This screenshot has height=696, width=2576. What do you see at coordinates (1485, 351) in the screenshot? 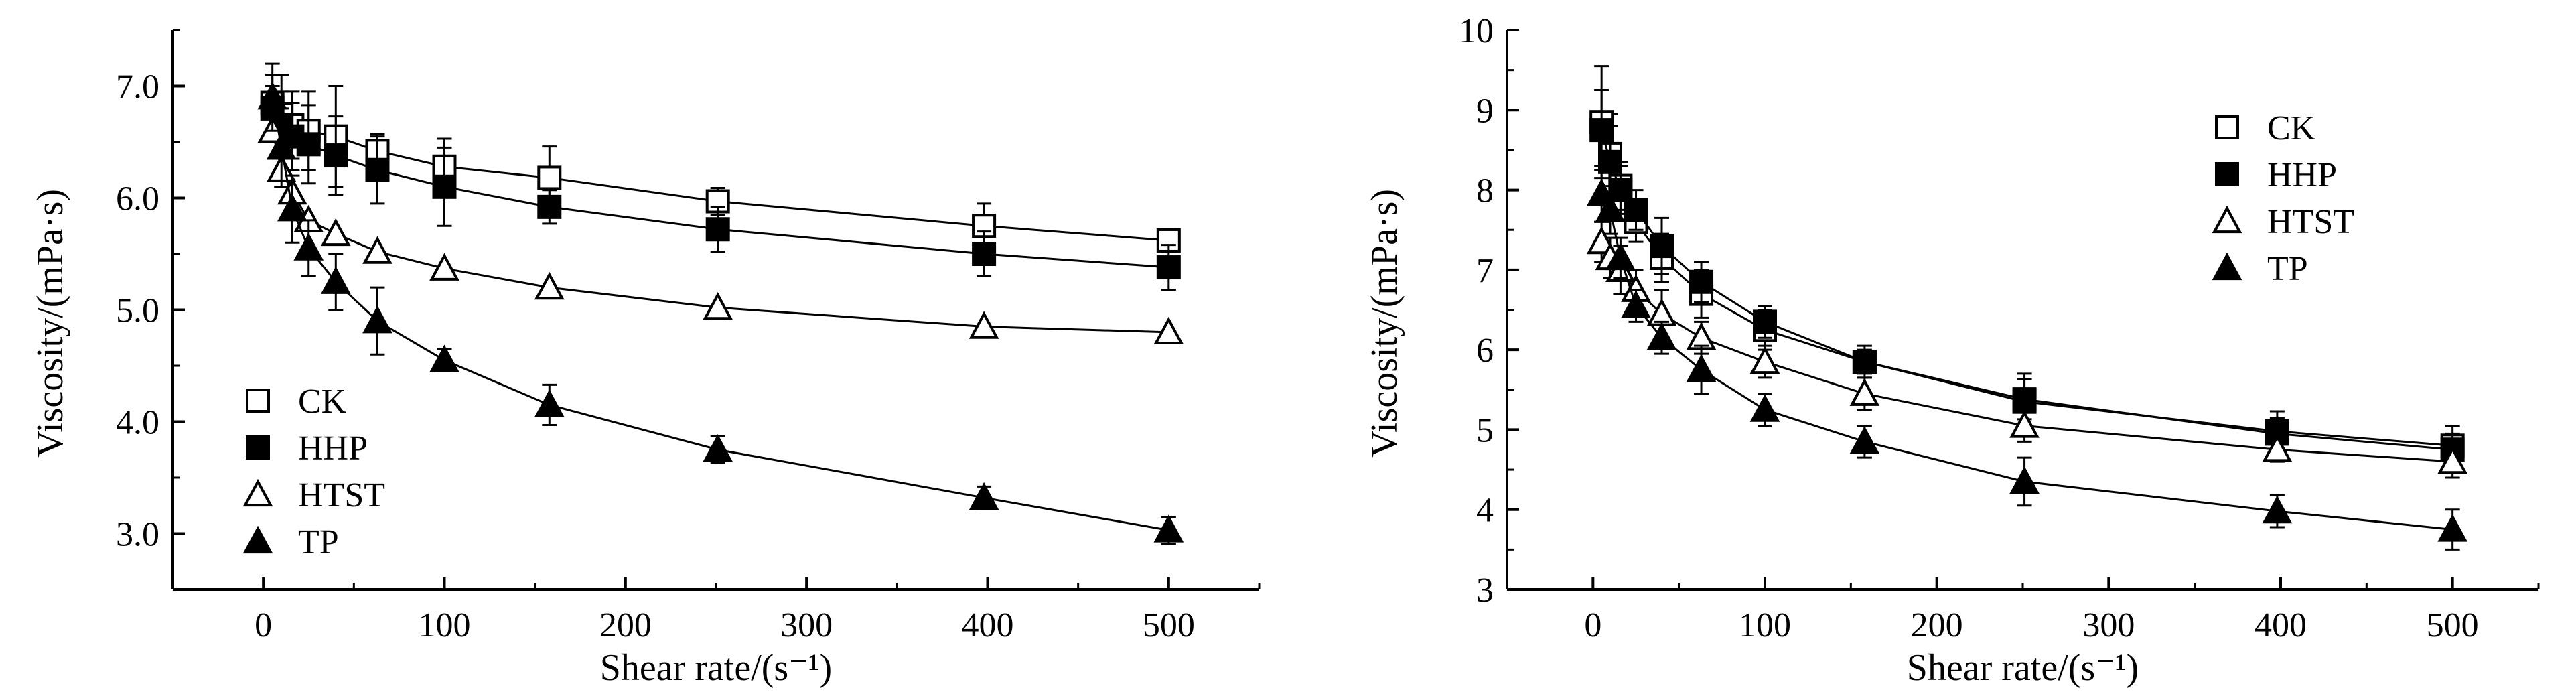
I see `y-tick-label: 6` at bounding box center [1485, 351].